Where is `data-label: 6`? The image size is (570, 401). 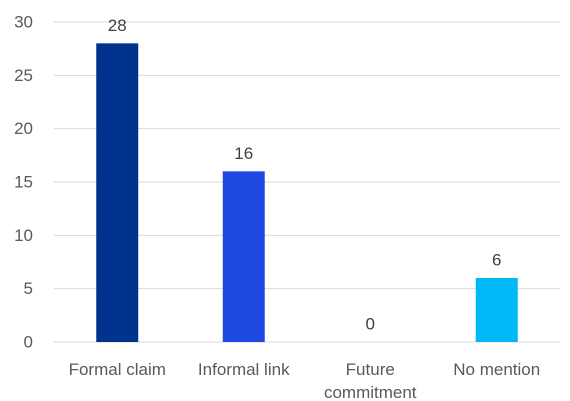
data-label: 6 is located at coordinates (496, 260).